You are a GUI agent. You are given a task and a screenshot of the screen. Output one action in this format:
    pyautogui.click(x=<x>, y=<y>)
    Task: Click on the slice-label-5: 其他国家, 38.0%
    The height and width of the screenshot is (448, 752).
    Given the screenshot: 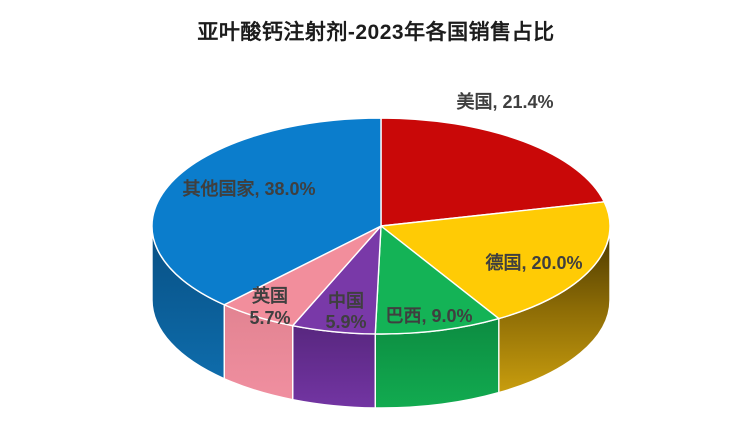 What is the action you would take?
    pyautogui.click(x=248, y=188)
    